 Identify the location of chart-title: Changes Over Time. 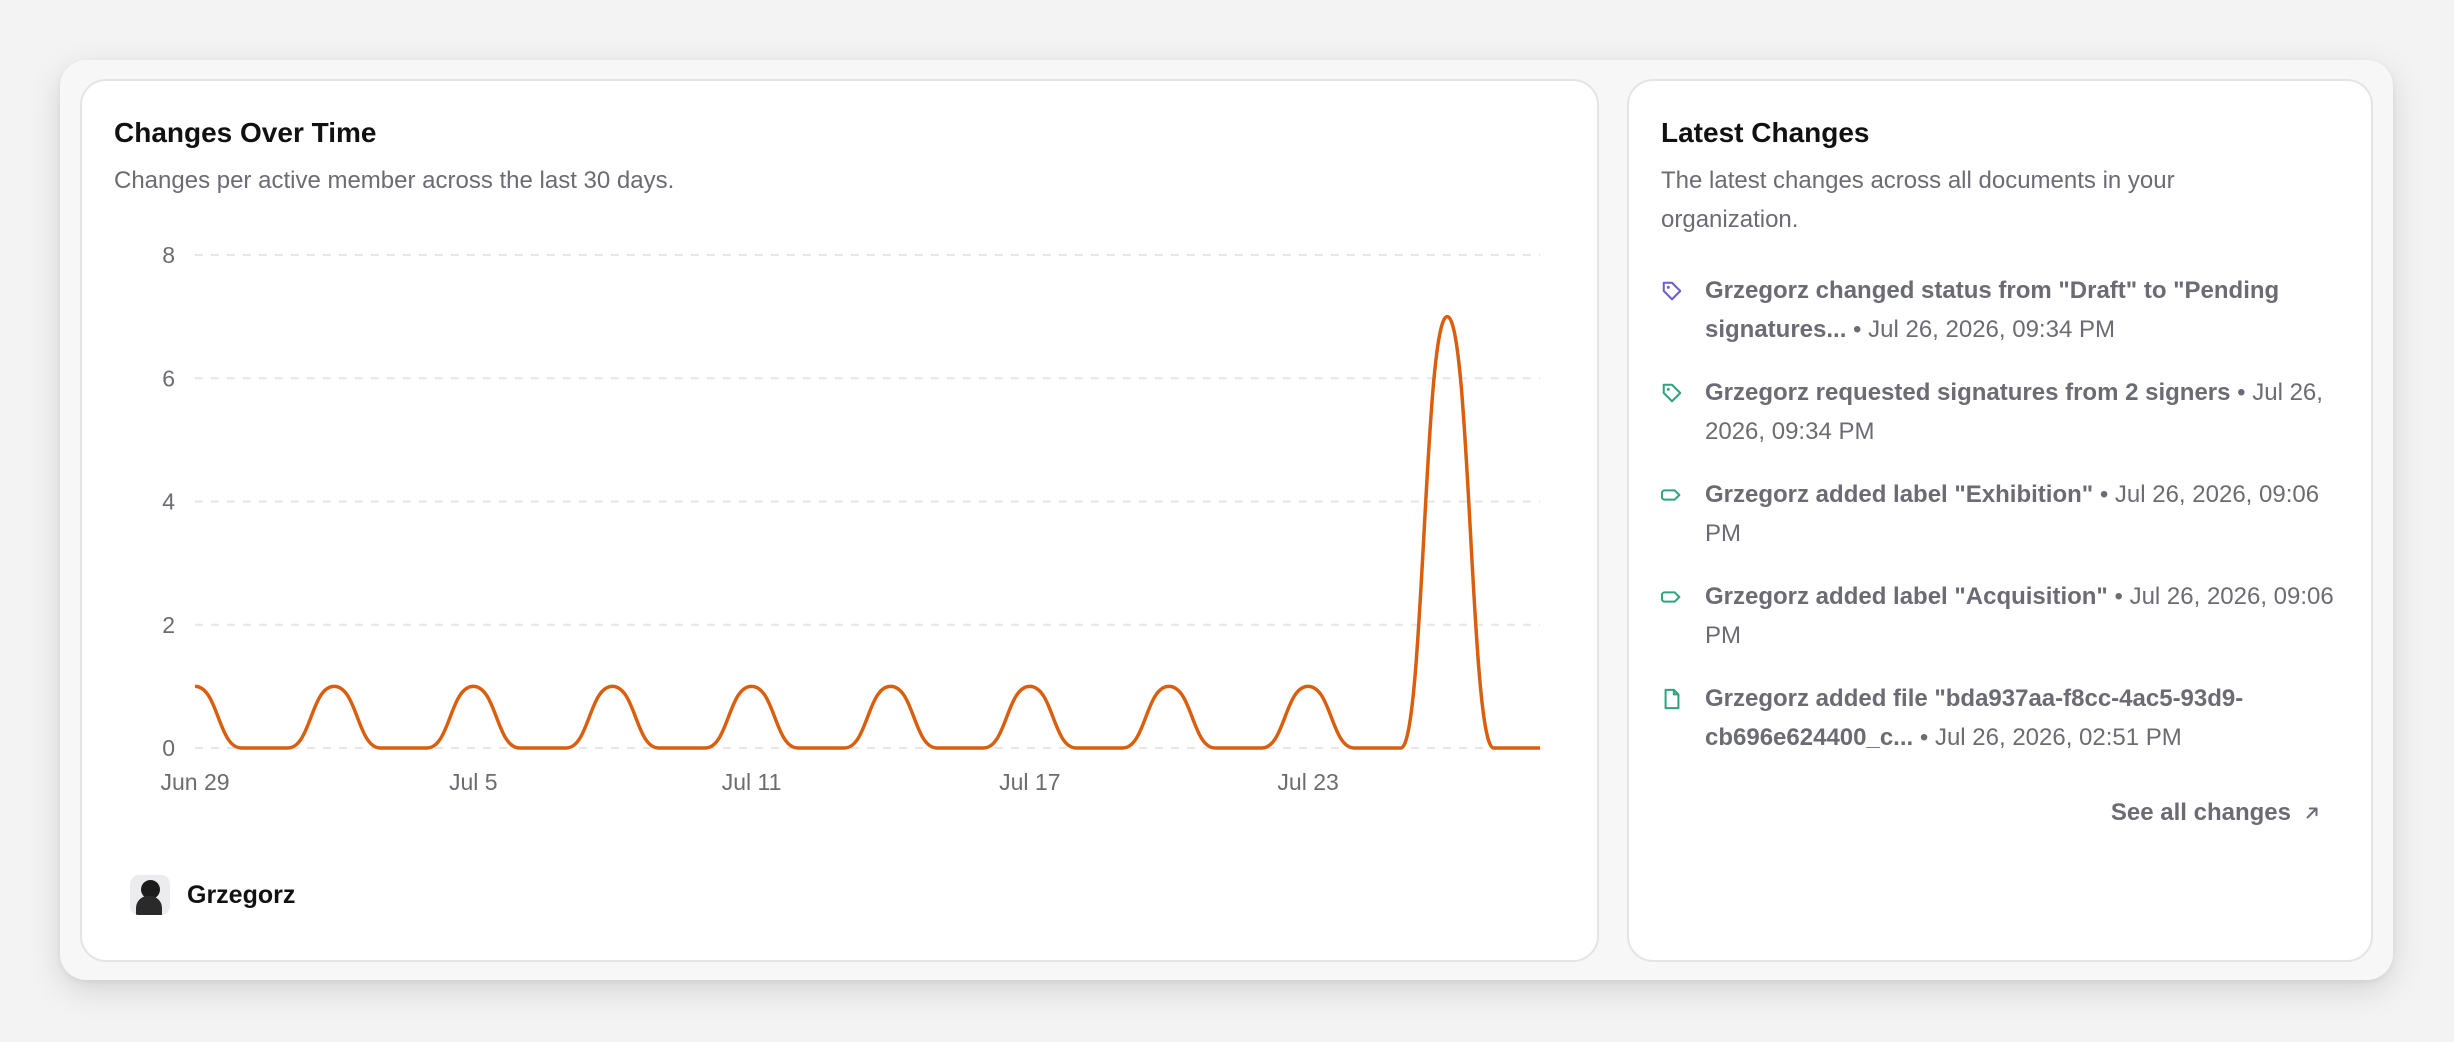
(245, 132).